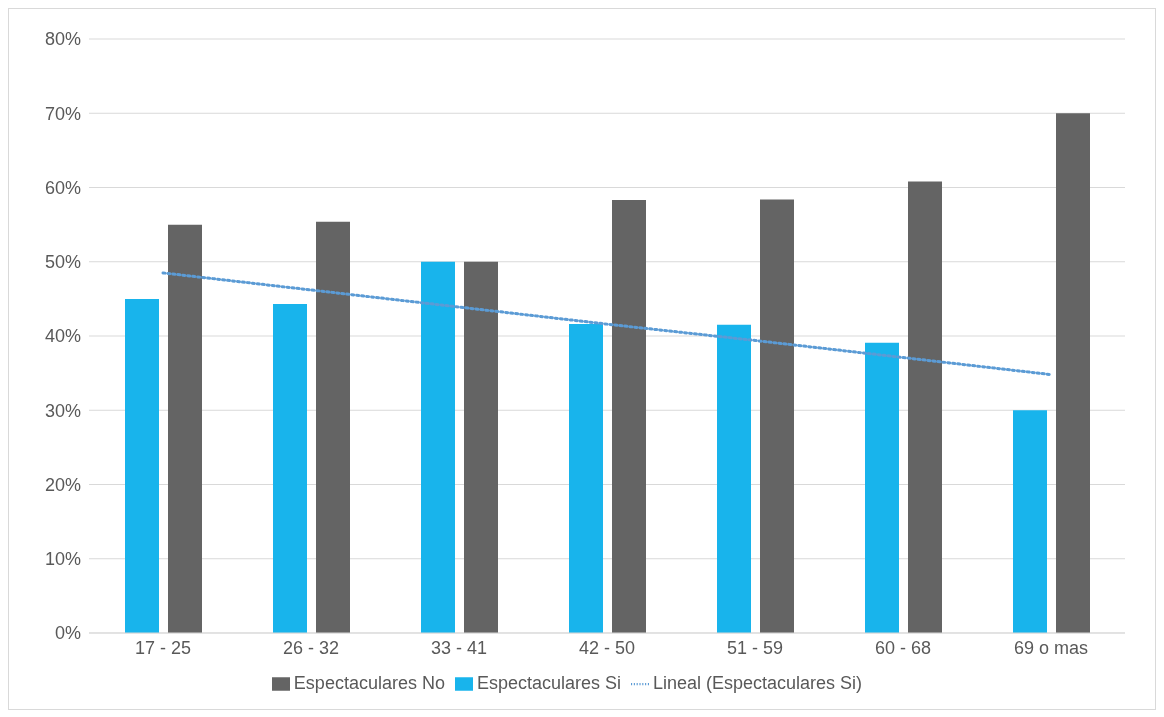 The width and height of the screenshot is (1164, 717). Describe the element at coordinates (311, 647) in the screenshot. I see `x-tick-label: 26 - 32` at that location.